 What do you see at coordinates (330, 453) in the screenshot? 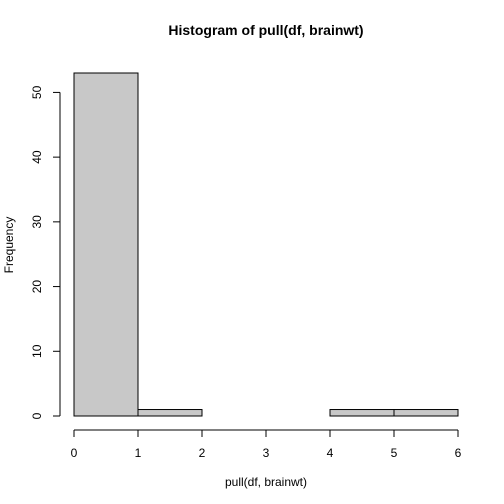
I see `x-tick-label-4: 4` at bounding box center [330, 453].